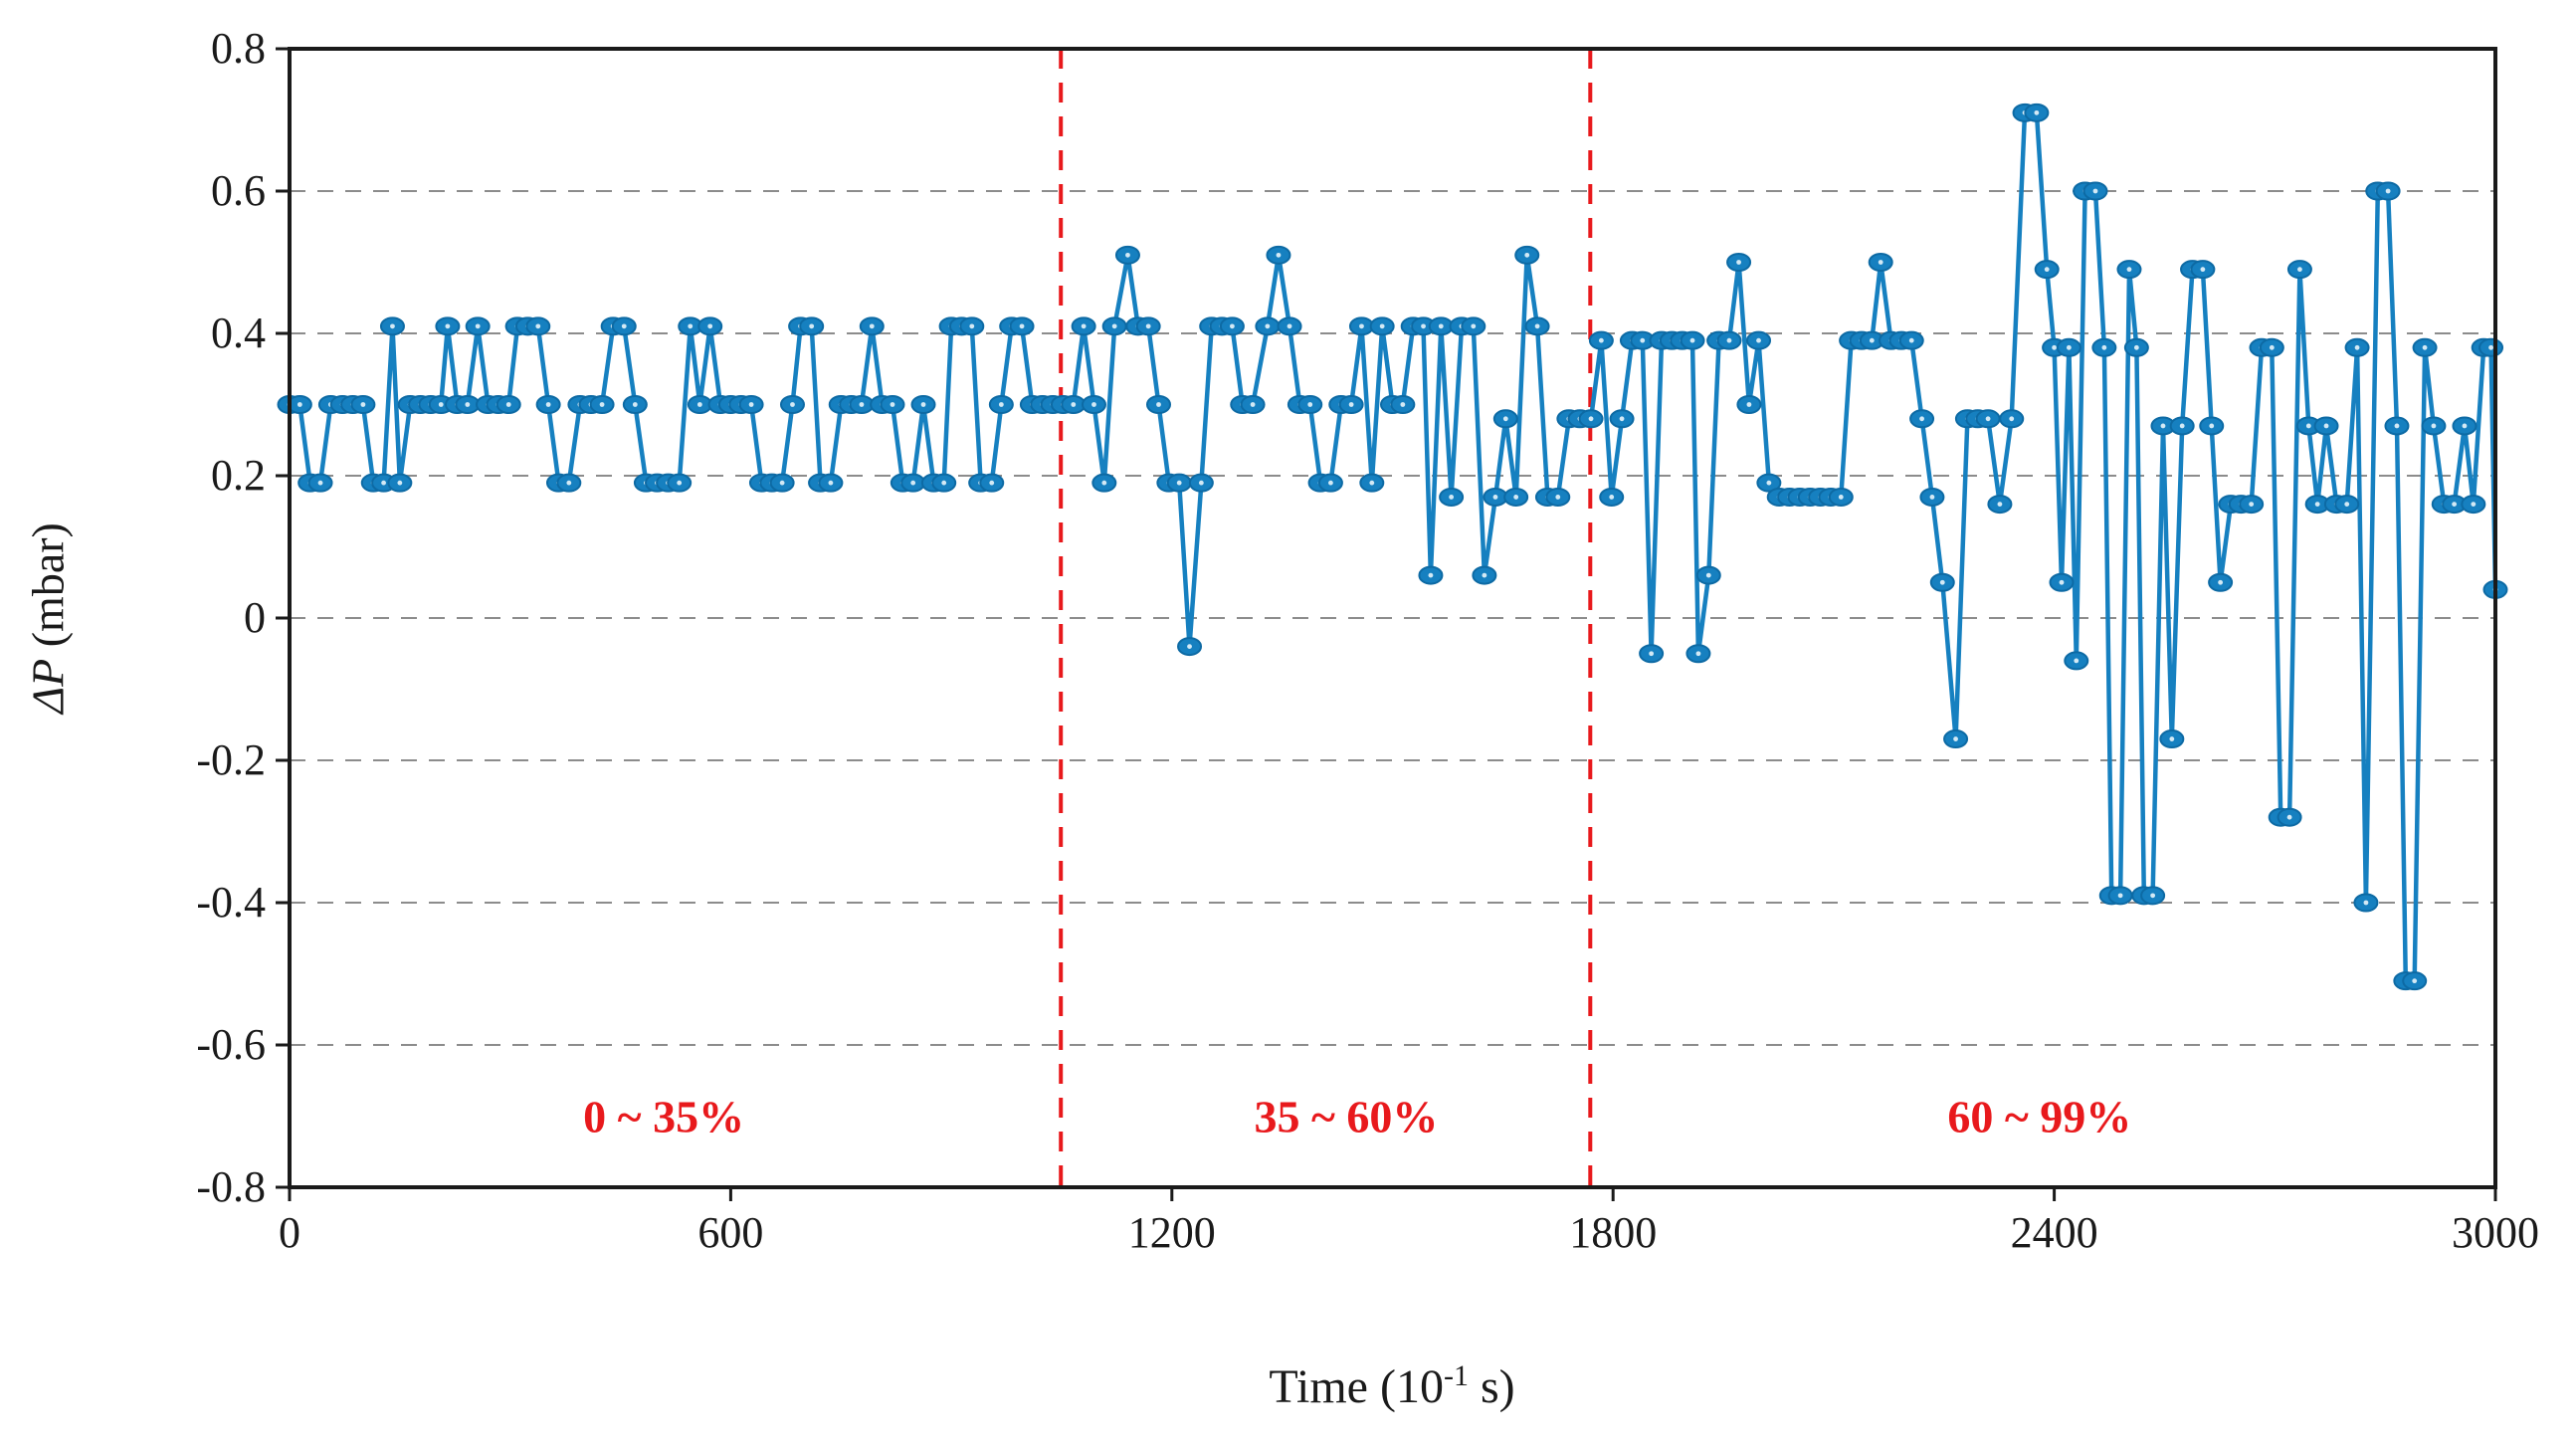  I want to click on y-tick-label: -0.6, so click(231, 1045).